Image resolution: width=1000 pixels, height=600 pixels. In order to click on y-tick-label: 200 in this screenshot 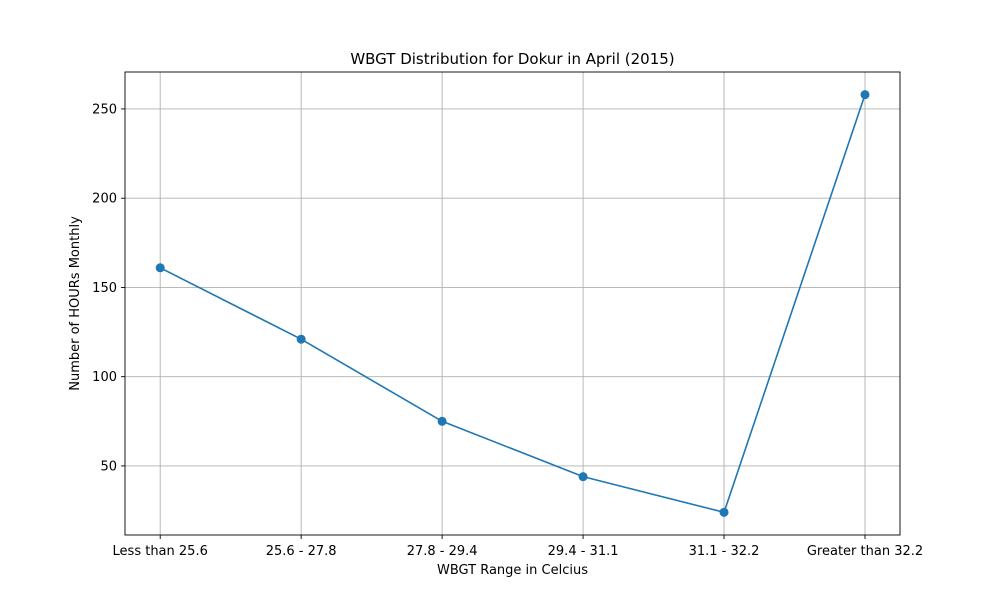, I will do `click(104, 199)`.